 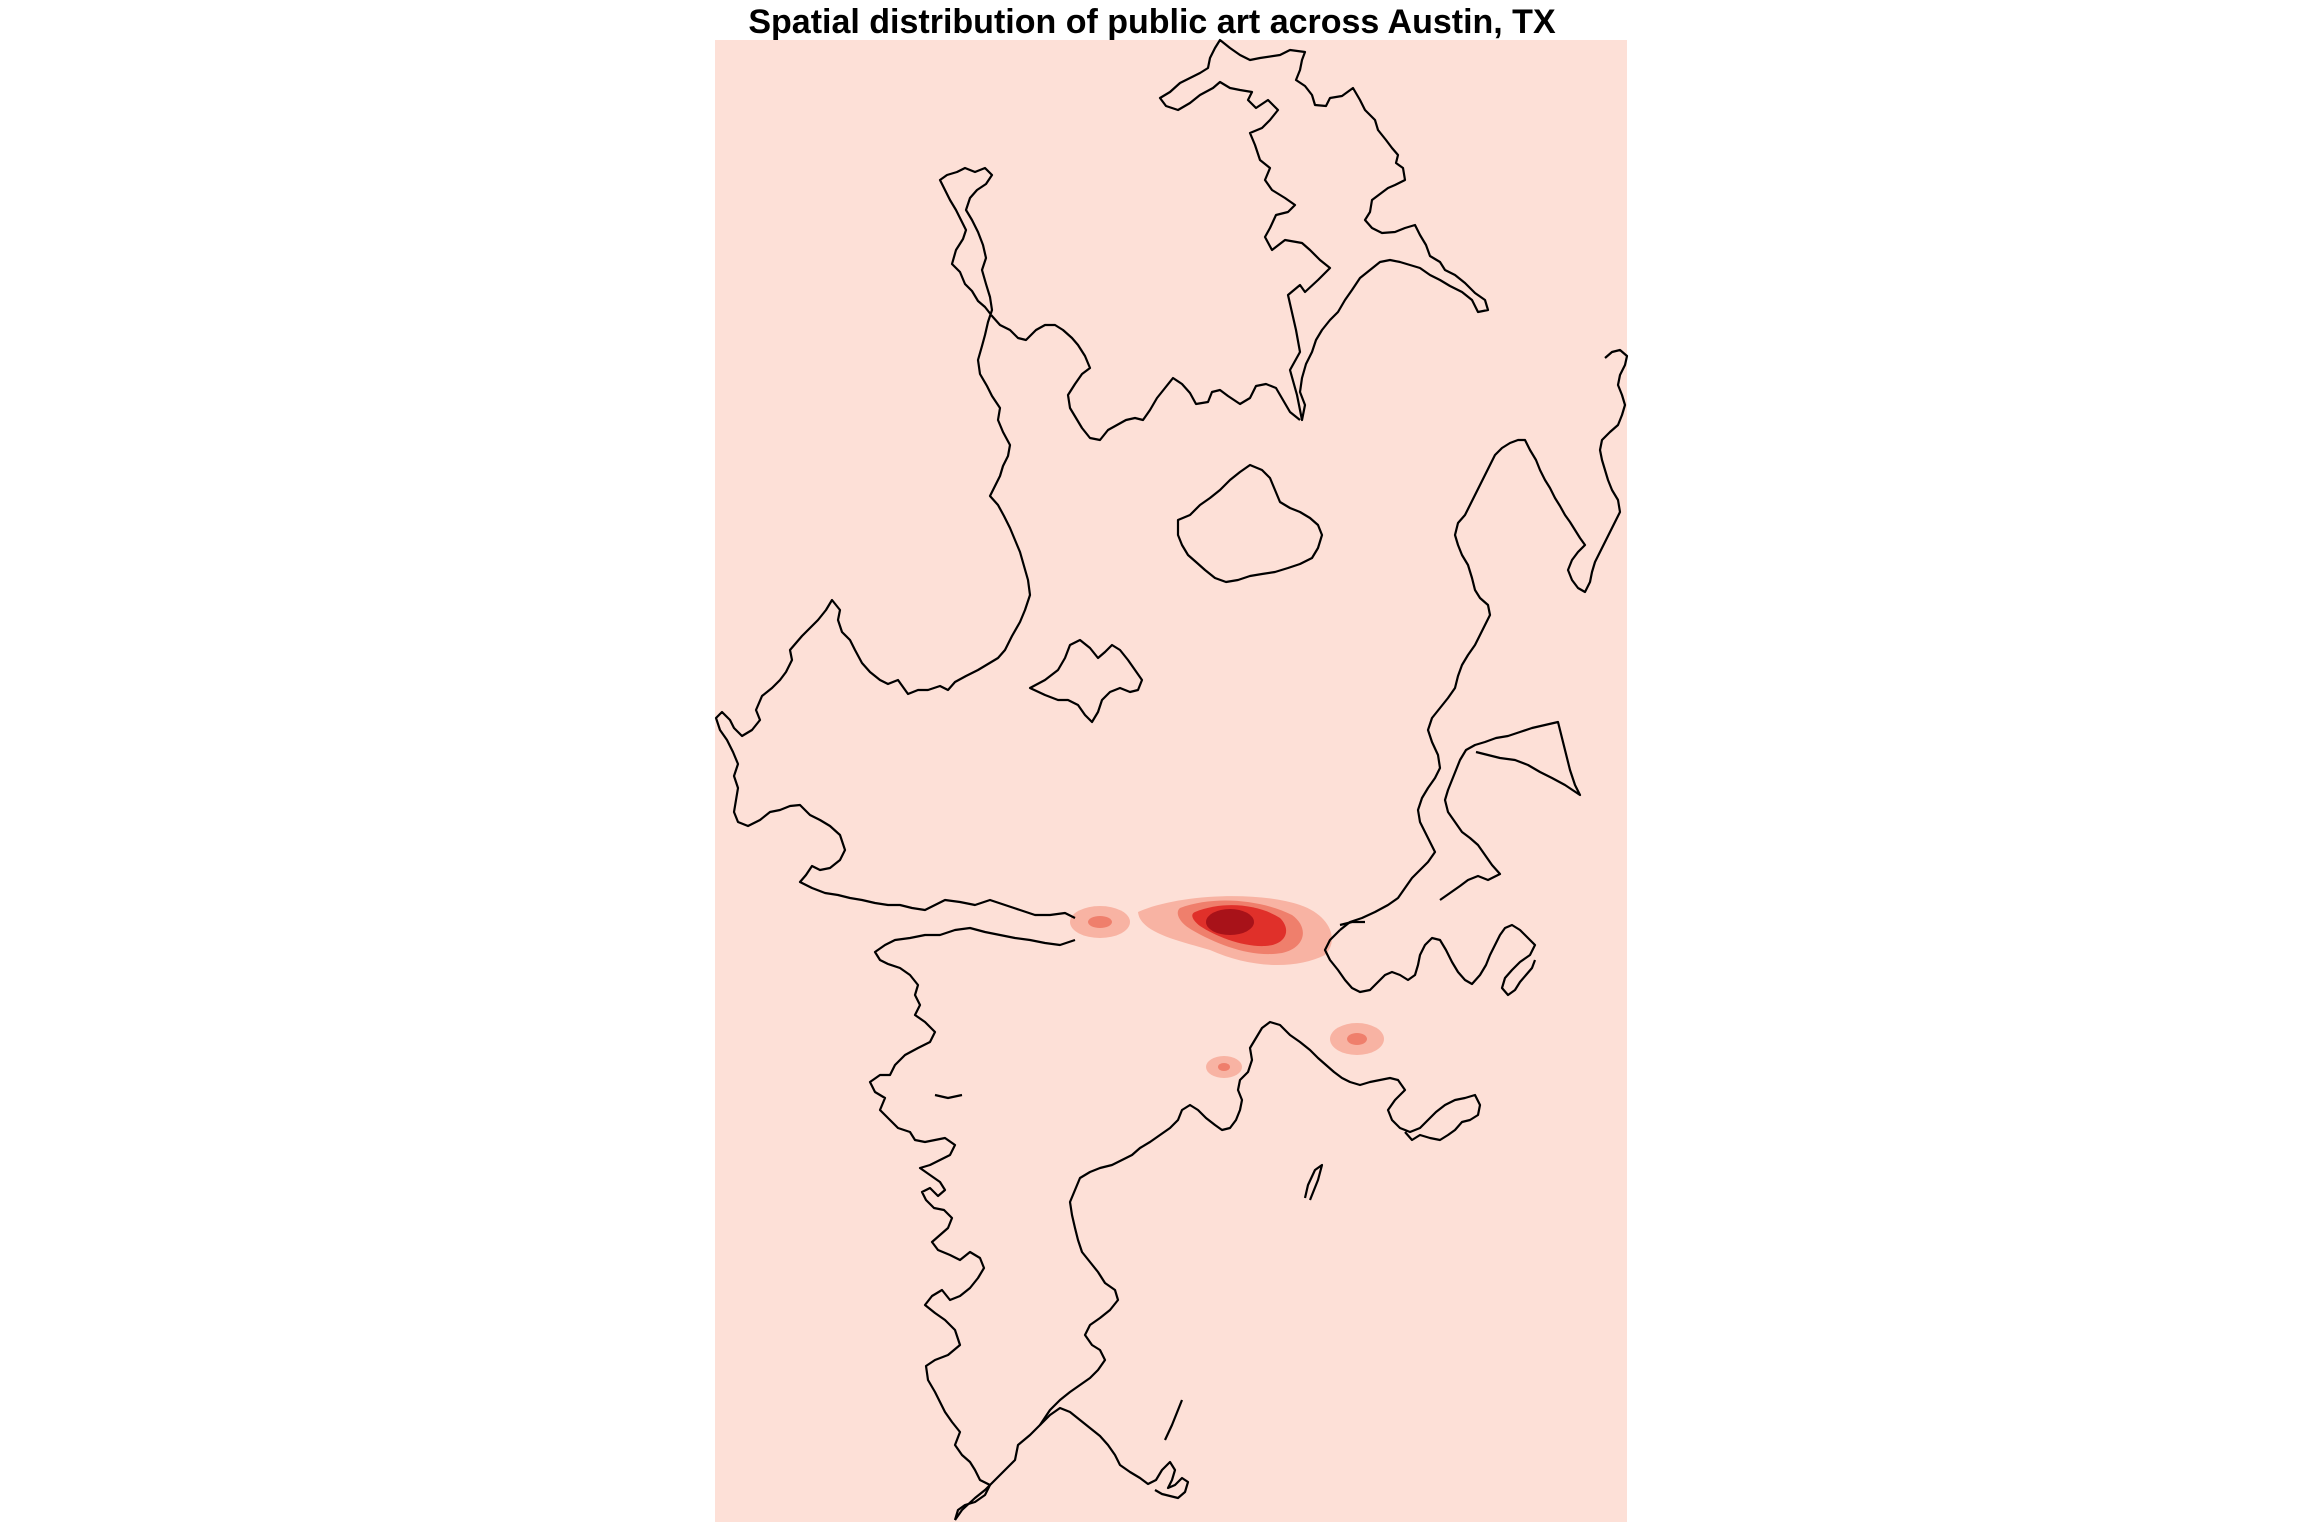 What do you see at coordinates (1324, 230) in the screenshot?
I see `city-boundary-main` at bounding box center [1324, 230].